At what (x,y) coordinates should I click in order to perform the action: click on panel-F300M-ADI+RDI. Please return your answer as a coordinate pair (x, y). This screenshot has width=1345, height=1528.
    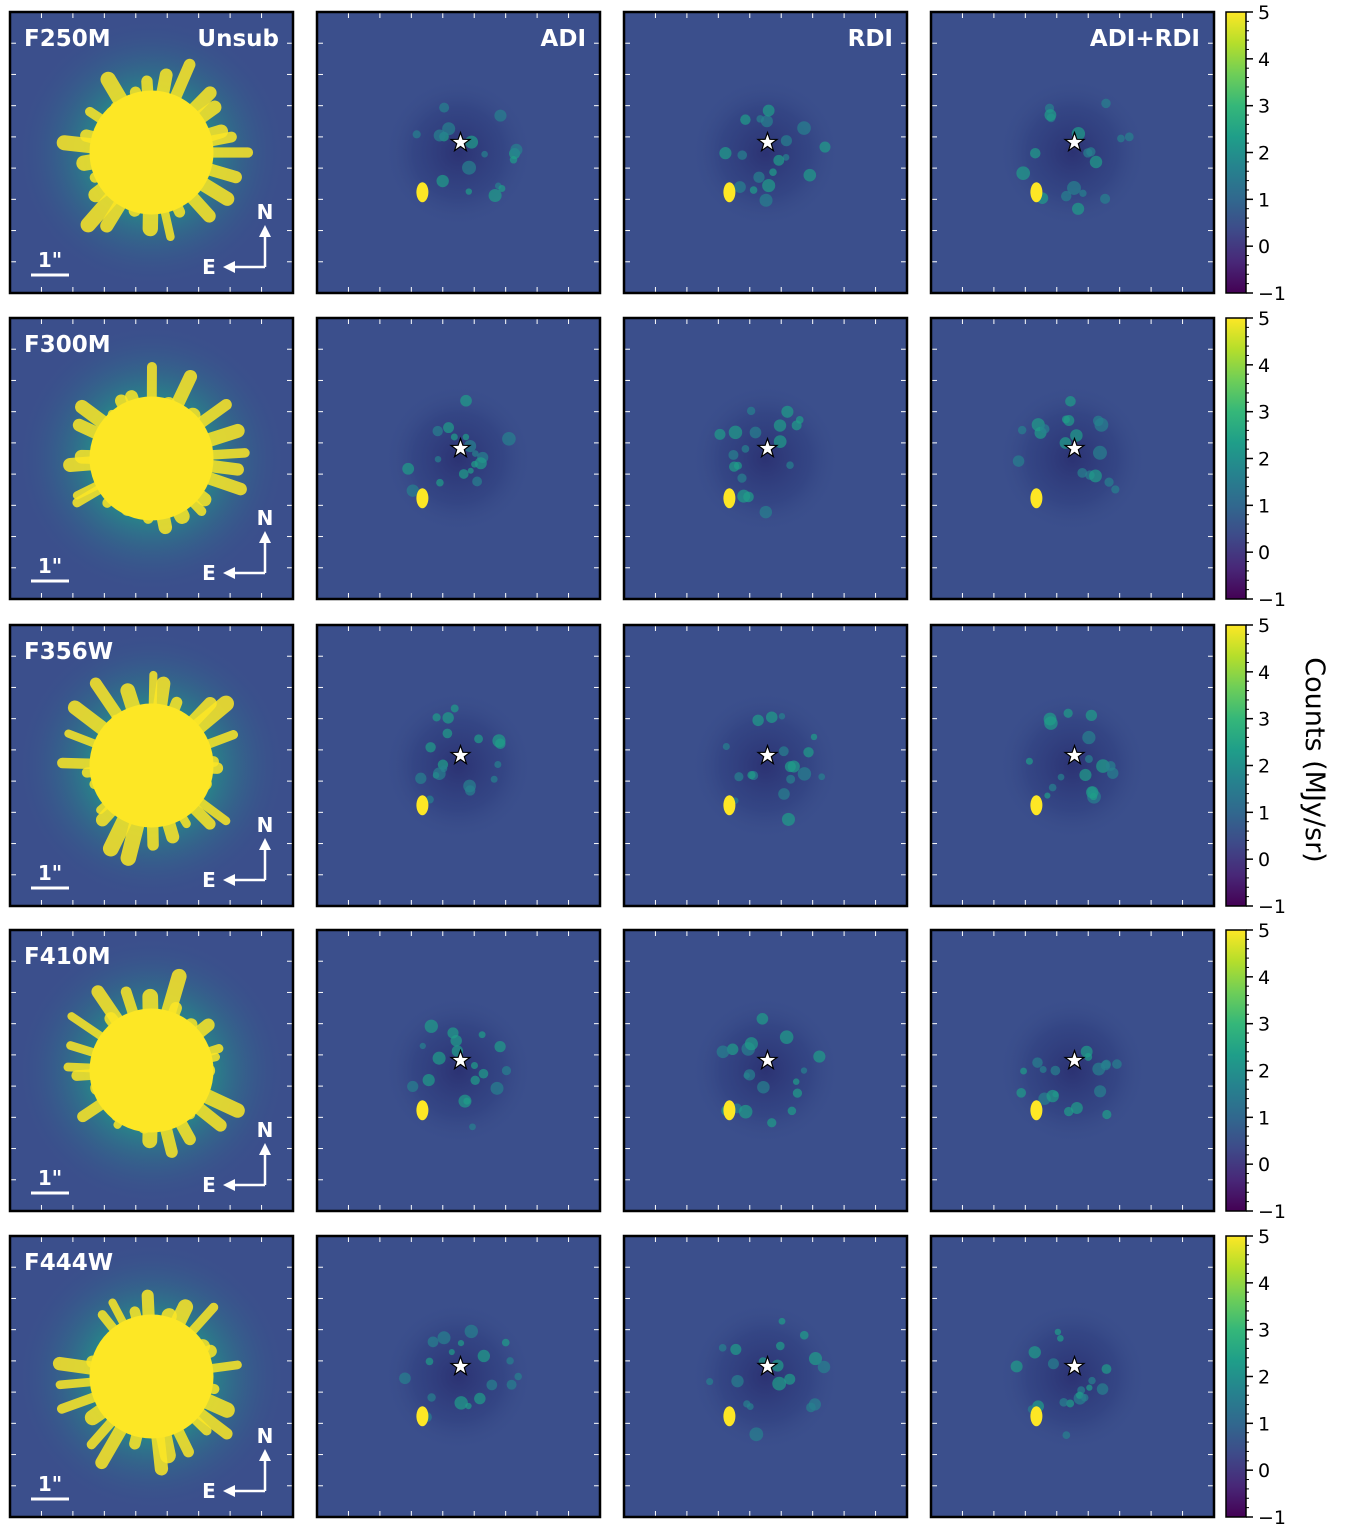
    Looking at the image, I should click on (1072, 458).